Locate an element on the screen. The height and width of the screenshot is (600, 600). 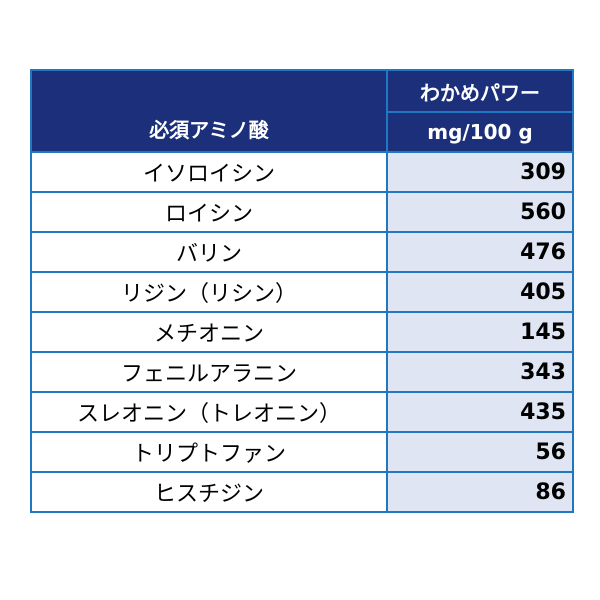
table-row: イソロイシン 309 is located at coordinates (302, 172).